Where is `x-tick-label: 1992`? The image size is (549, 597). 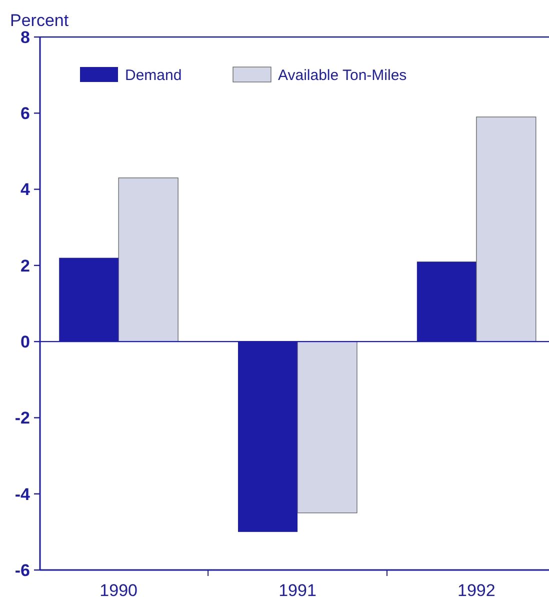
x-tick-label: 1992 is located at coordinates (476, 589).